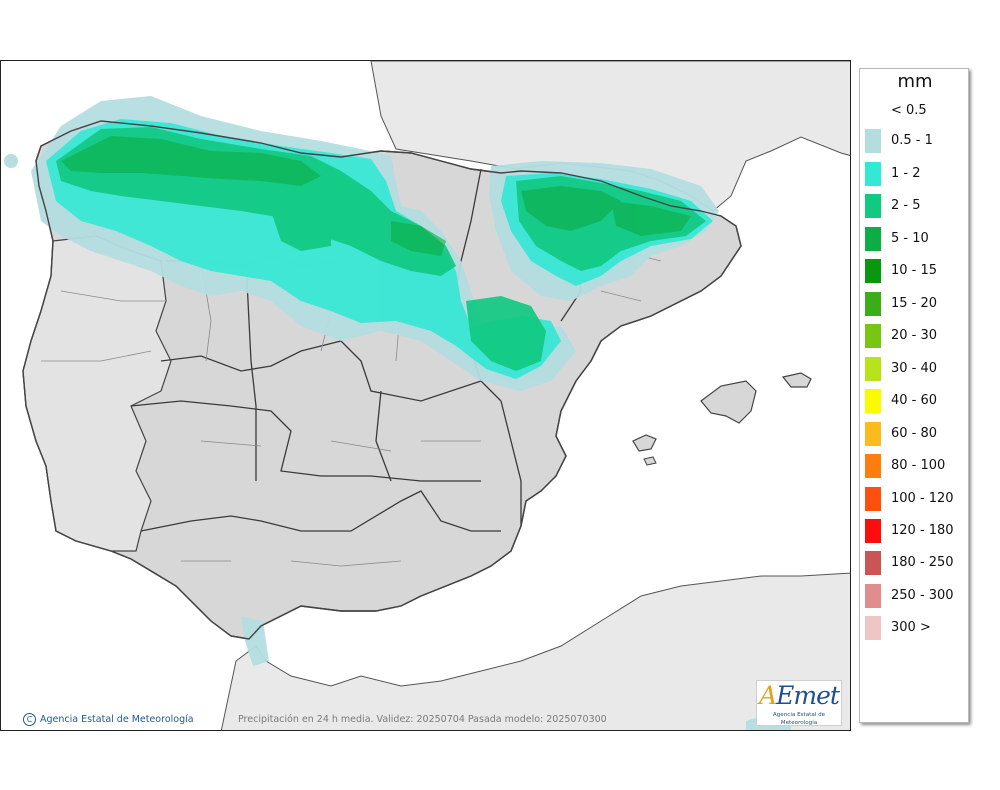 The width and height of the screenshot is (1000, 790). What do you see at coordinates (910, 238) in the screenshot?
I see `legend-label: 5 - 10` at bounding box center [910, 238].